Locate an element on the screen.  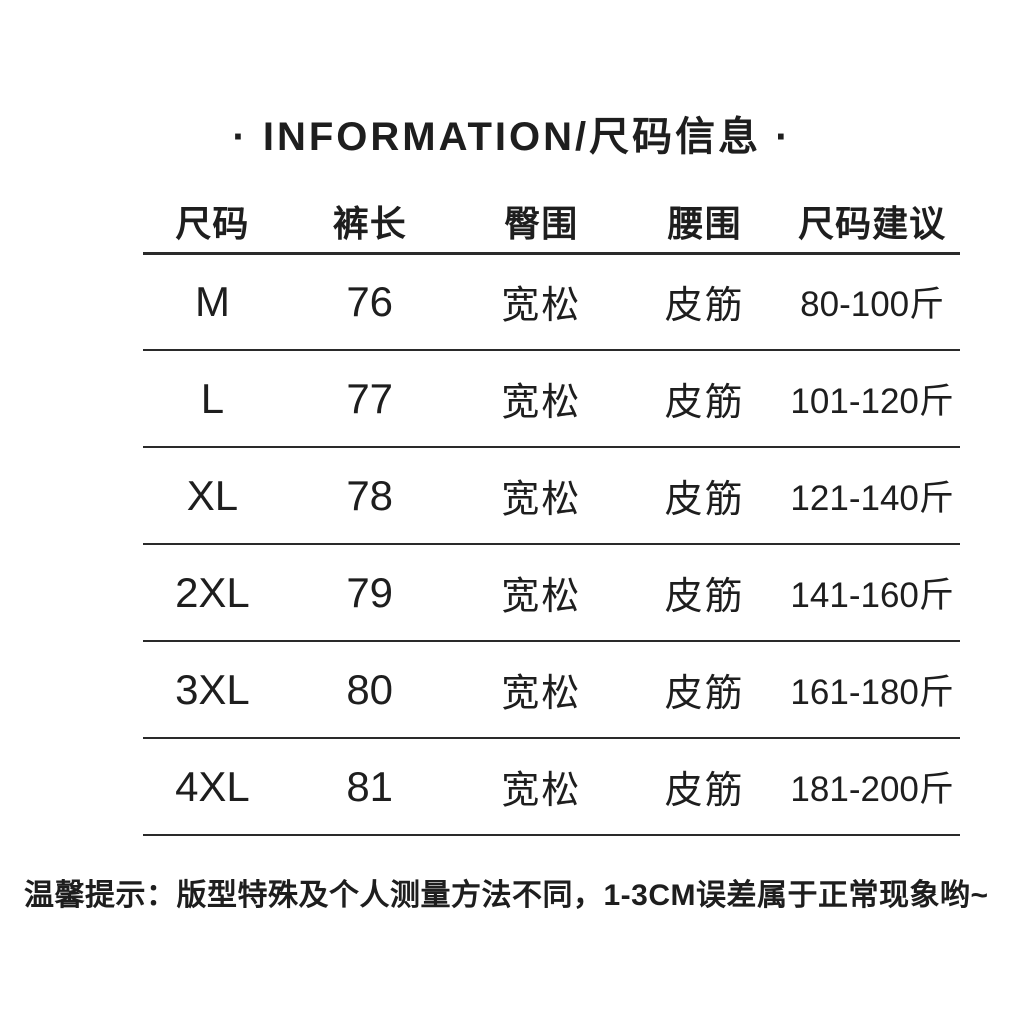
cell-suggestion: 121-140斤 is located at coordinates (872, 498).